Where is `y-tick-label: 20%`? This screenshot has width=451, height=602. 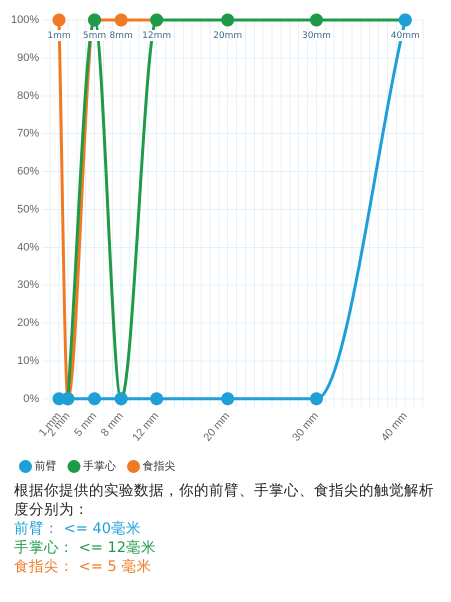
y-tick-label: 20% is located at coordinates (28, 323).